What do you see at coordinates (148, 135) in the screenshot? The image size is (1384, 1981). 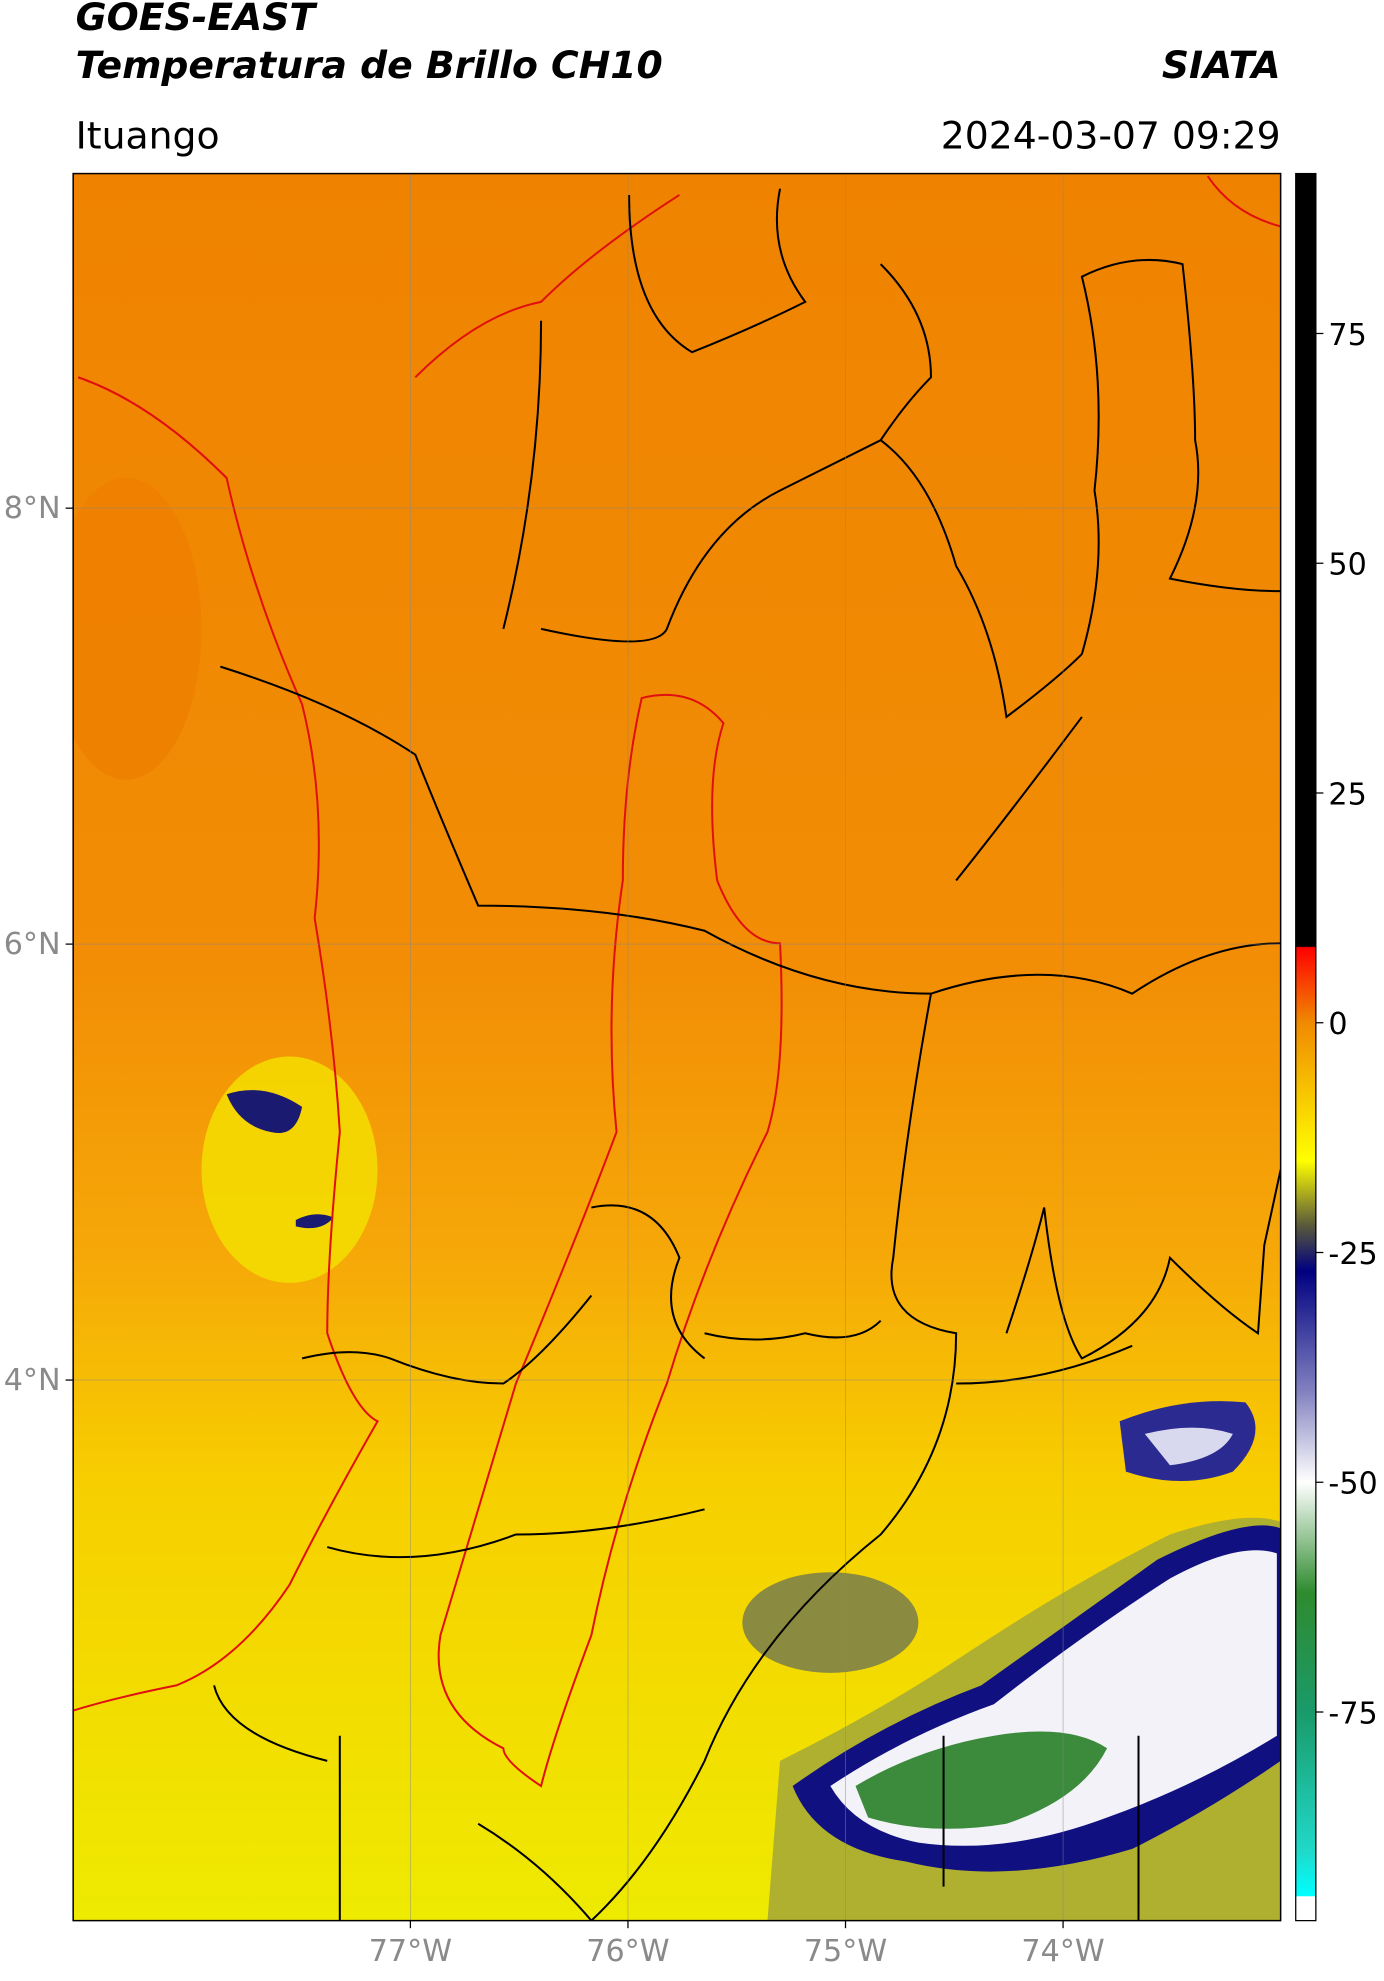 I see `region: Ituango` at bounding box center [148, 135].